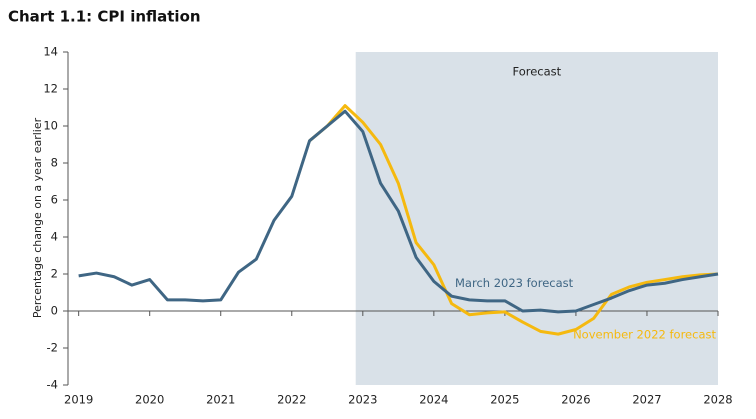 The image size is (756, 419). What do you see at coordinates (52, 385) in the screenshot?
I see `y-tick-label: -4` at bounding box center [52, 385].